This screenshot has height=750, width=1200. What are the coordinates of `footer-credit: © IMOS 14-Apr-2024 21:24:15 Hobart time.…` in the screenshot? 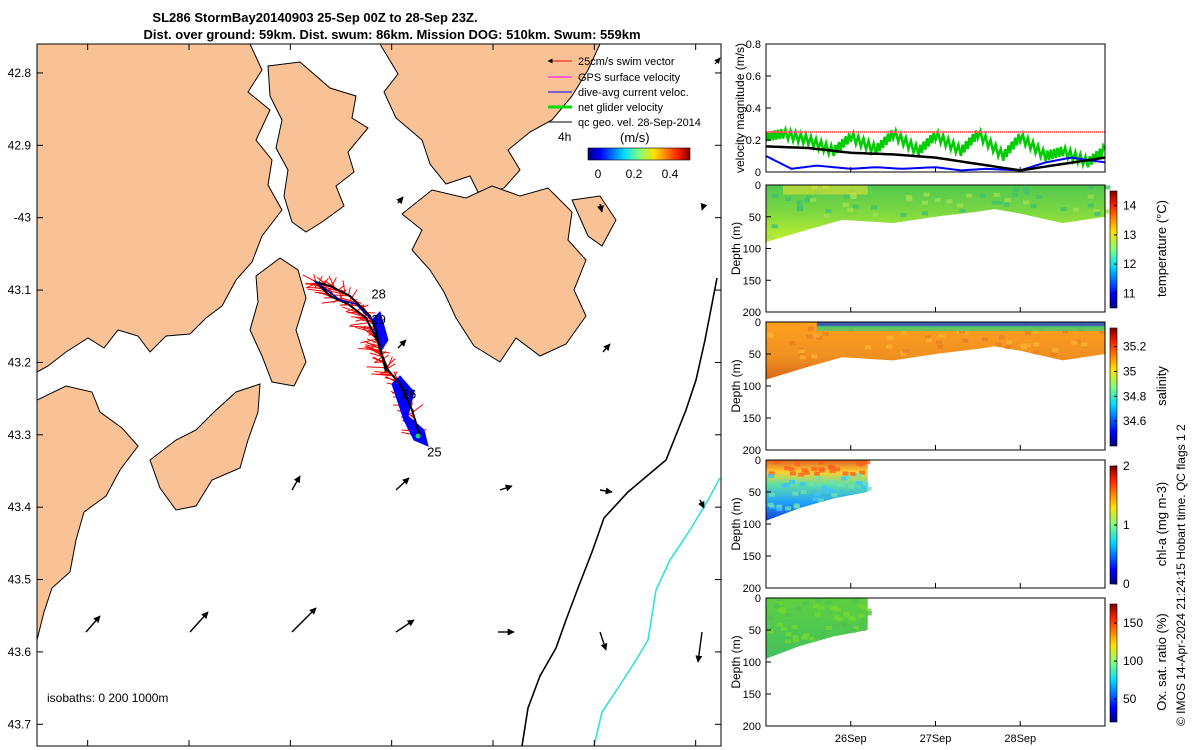 It's located at (1181, 575).